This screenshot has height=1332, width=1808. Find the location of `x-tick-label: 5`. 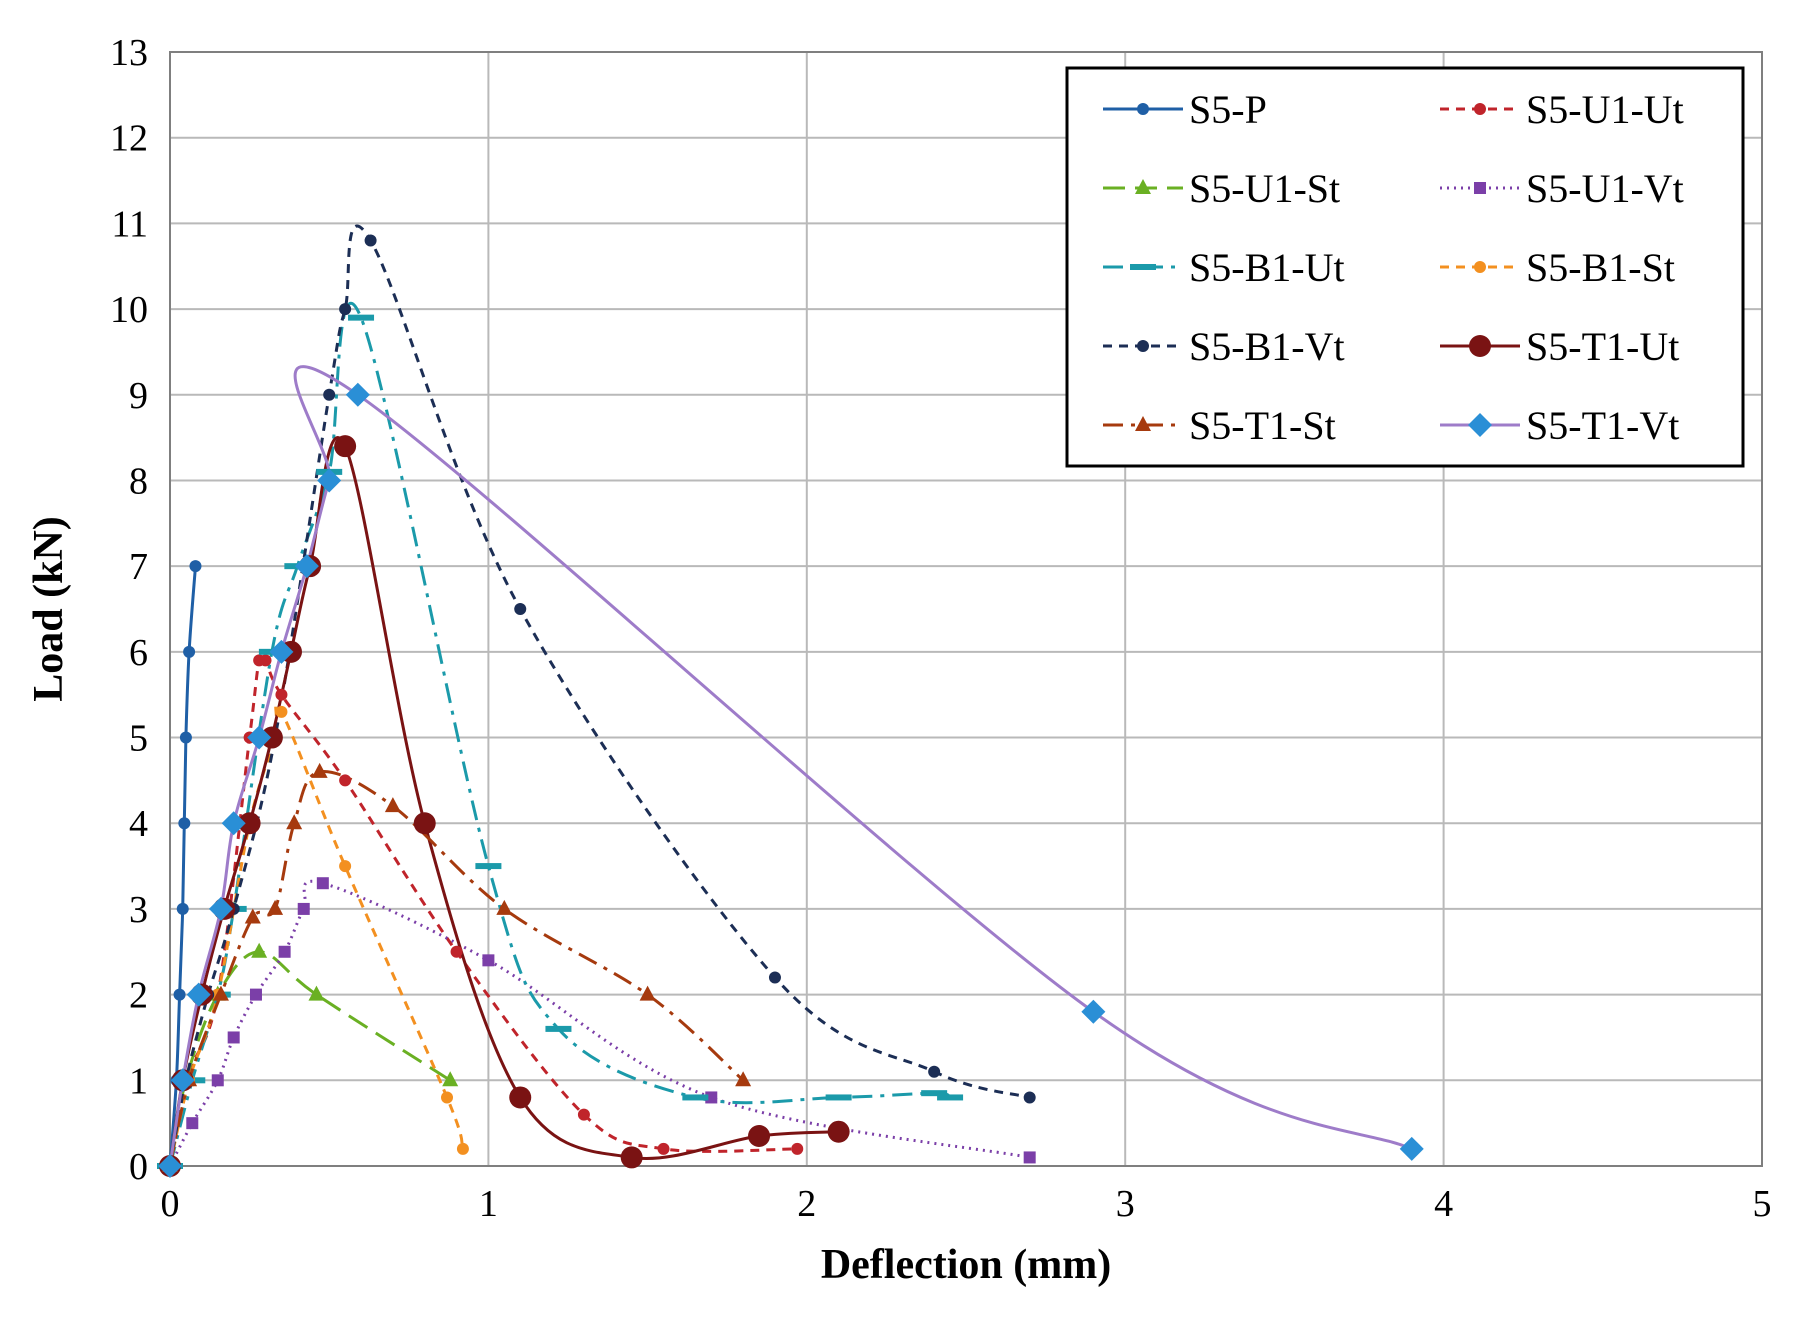

x-tick-label: 5 is located at coordinates (1762, 1204).